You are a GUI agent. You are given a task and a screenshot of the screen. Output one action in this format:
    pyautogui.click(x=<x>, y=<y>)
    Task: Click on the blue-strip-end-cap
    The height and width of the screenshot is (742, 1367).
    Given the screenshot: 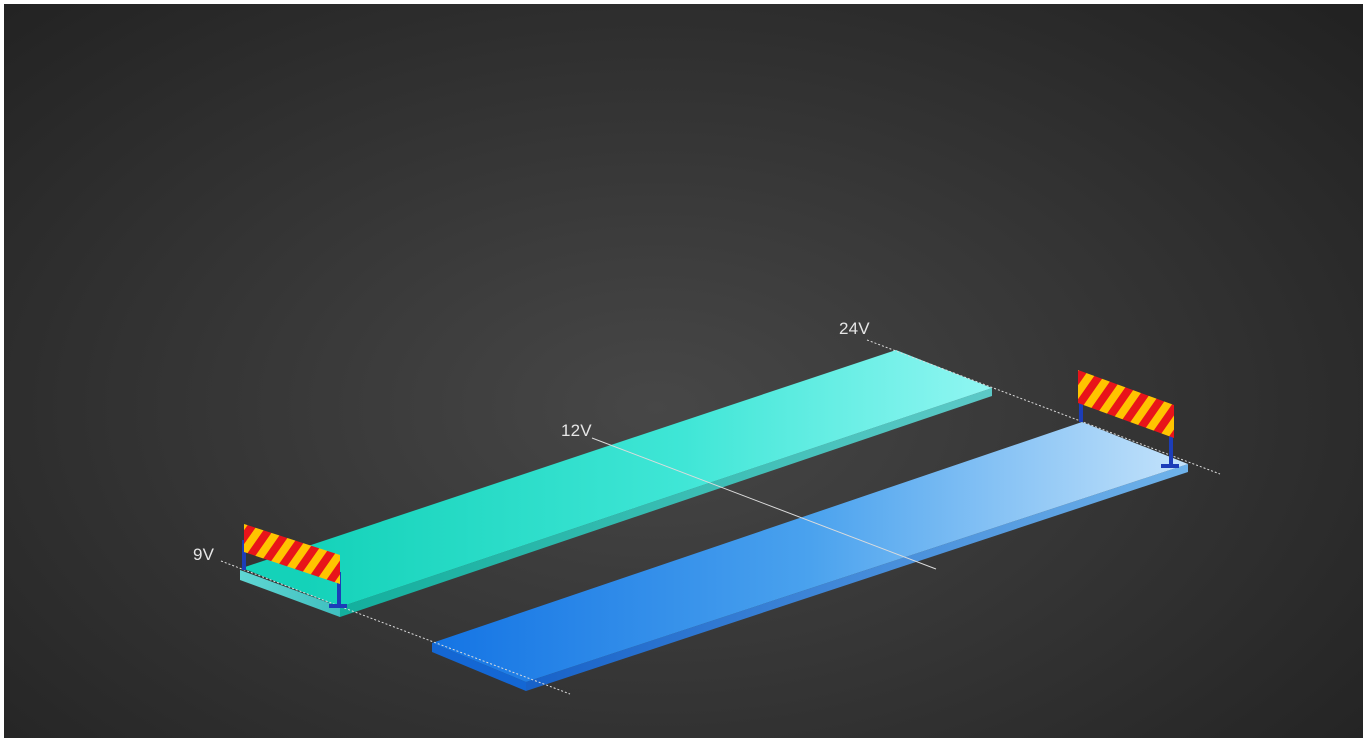 What is the action you would take?
    pyautogui.click(x=479, y=667)
    